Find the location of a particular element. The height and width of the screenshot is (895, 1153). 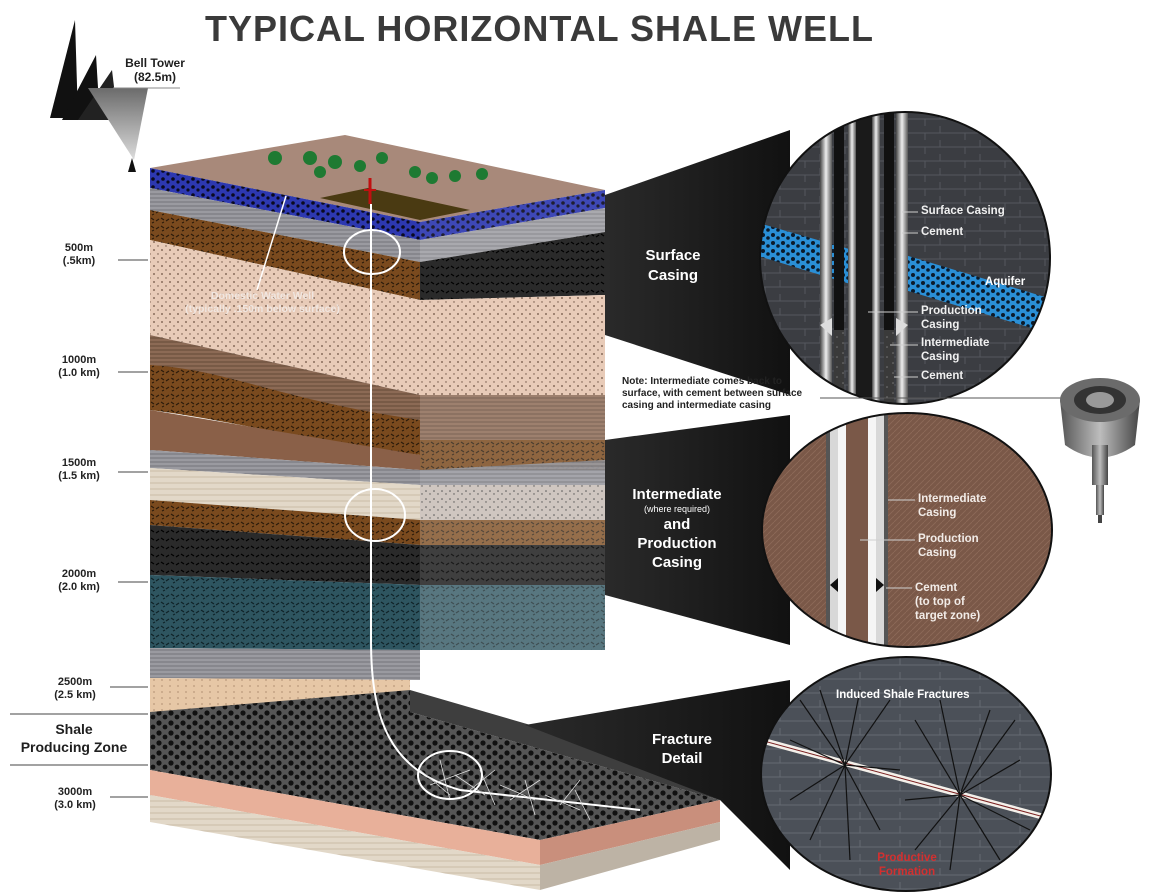

depth-label-1000: 1000m (1.0 km) is located at coordinates (79, 367).